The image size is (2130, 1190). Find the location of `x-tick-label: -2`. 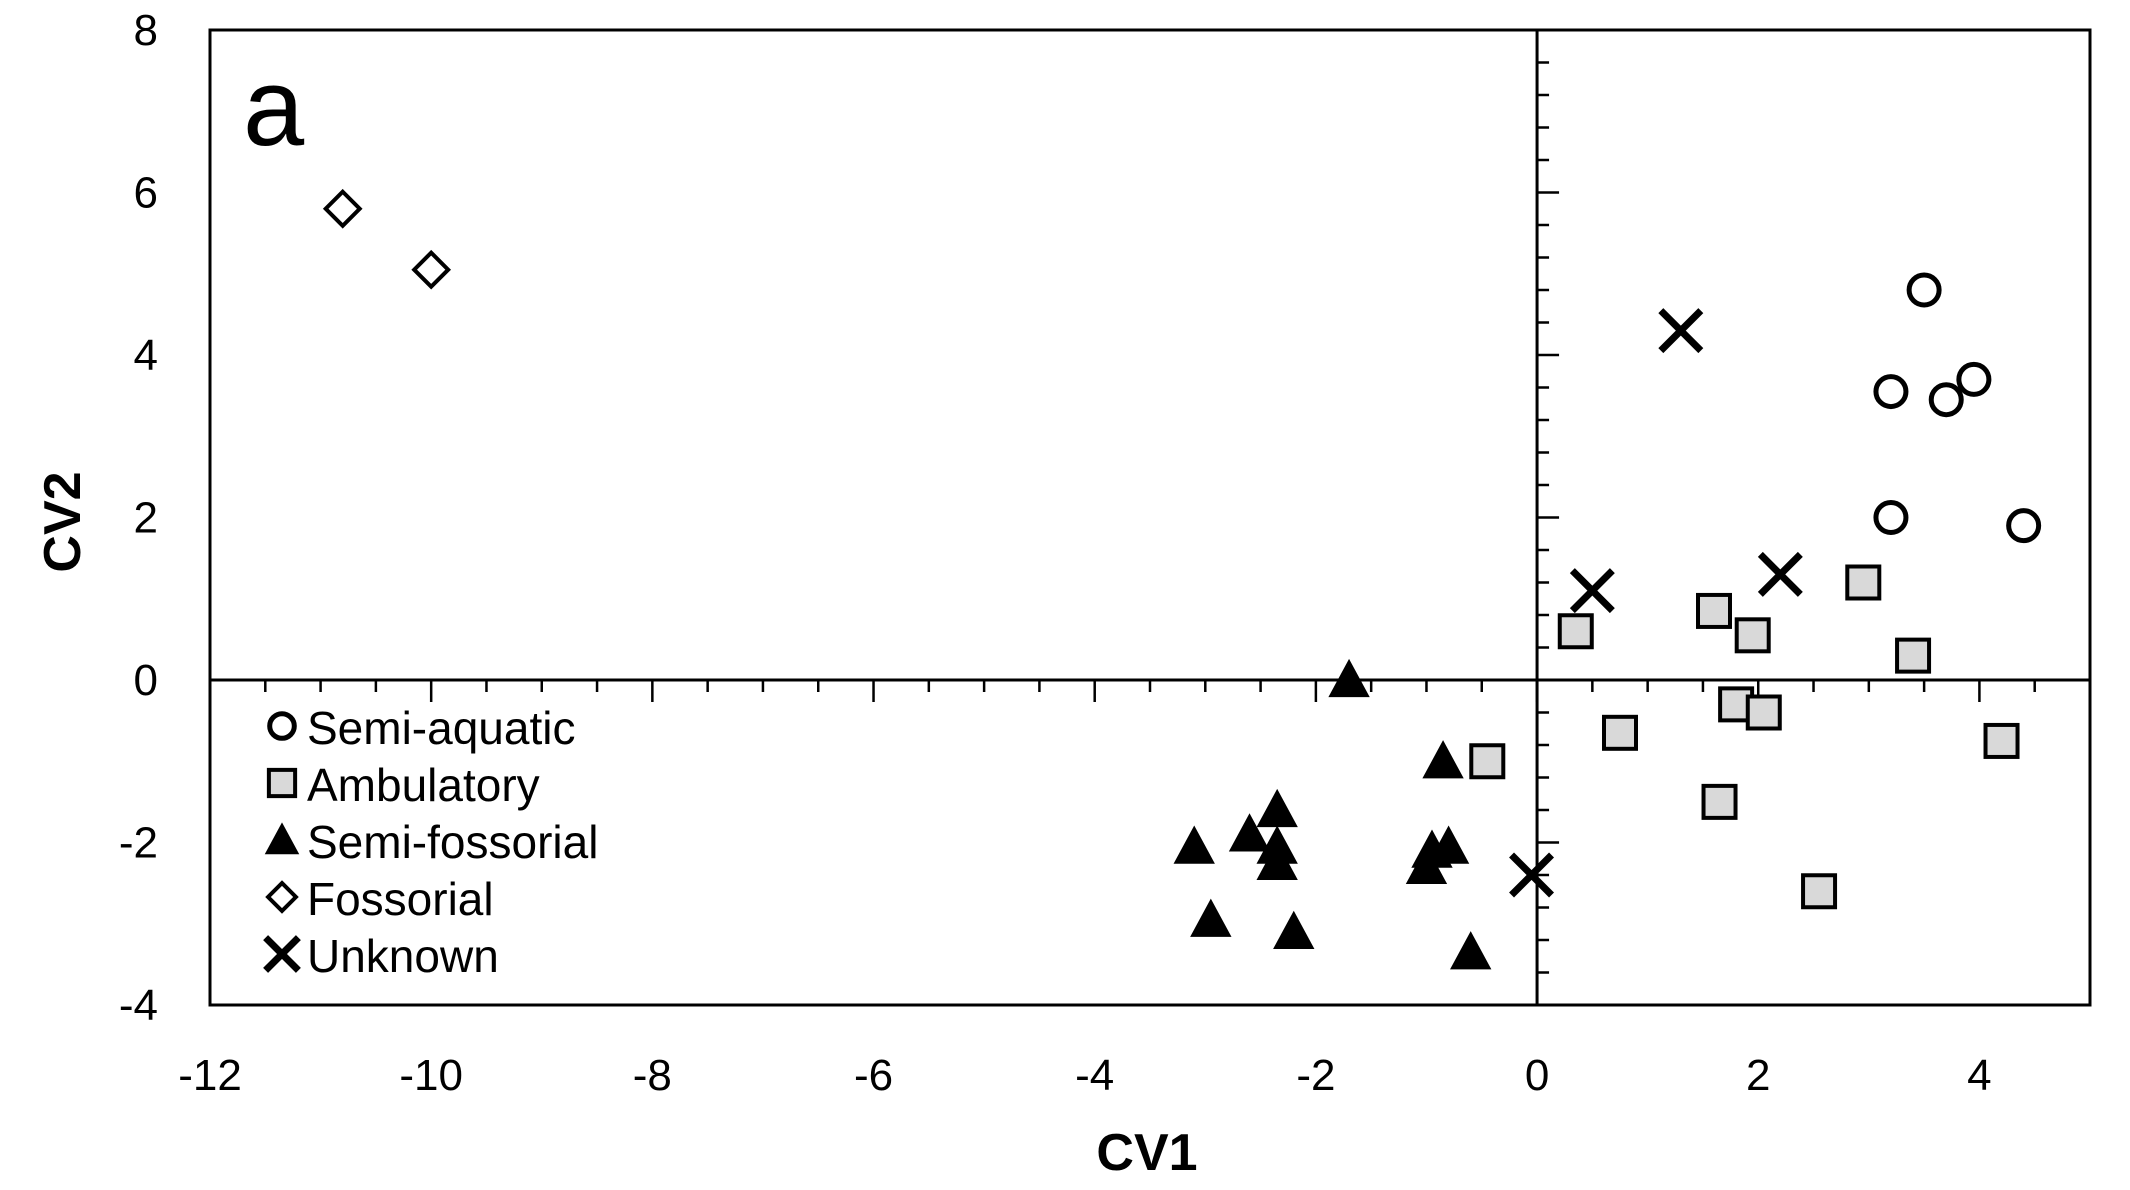

x-tick-label: -2 is located at coordinates (1315, 1075).